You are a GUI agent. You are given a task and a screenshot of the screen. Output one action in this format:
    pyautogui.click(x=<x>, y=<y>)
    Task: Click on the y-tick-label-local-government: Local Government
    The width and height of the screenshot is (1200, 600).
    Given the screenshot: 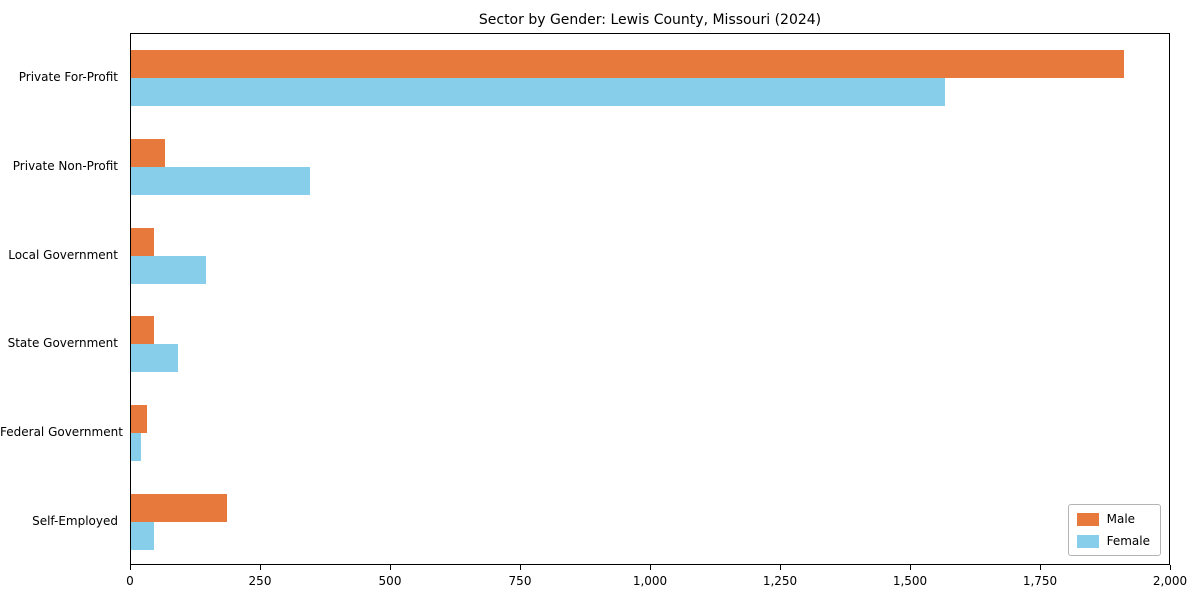 What is the action you would take?
    pyautogui.click(x=63, y=254)
    